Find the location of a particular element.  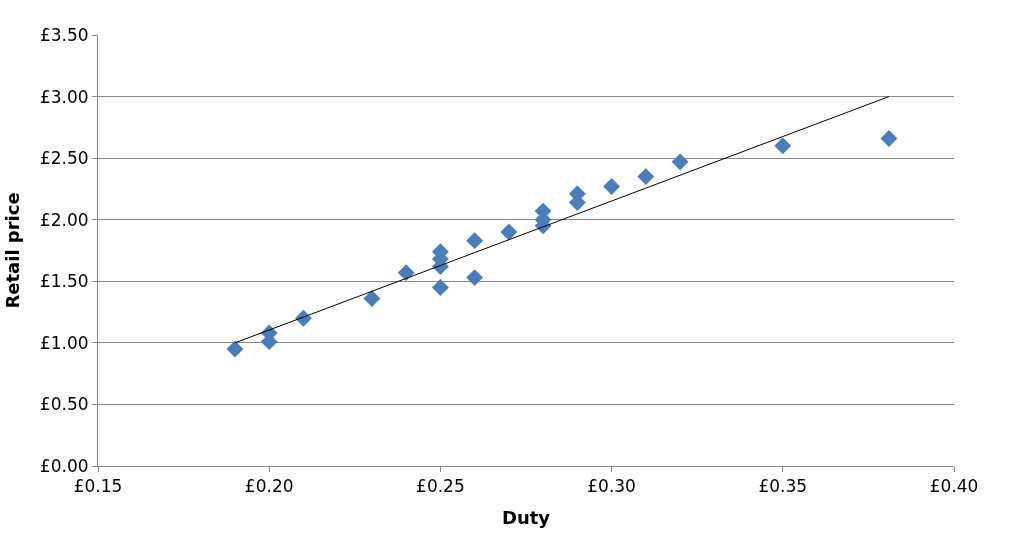

x-tick-label: £0.40 is located at coordinates (954, 486).